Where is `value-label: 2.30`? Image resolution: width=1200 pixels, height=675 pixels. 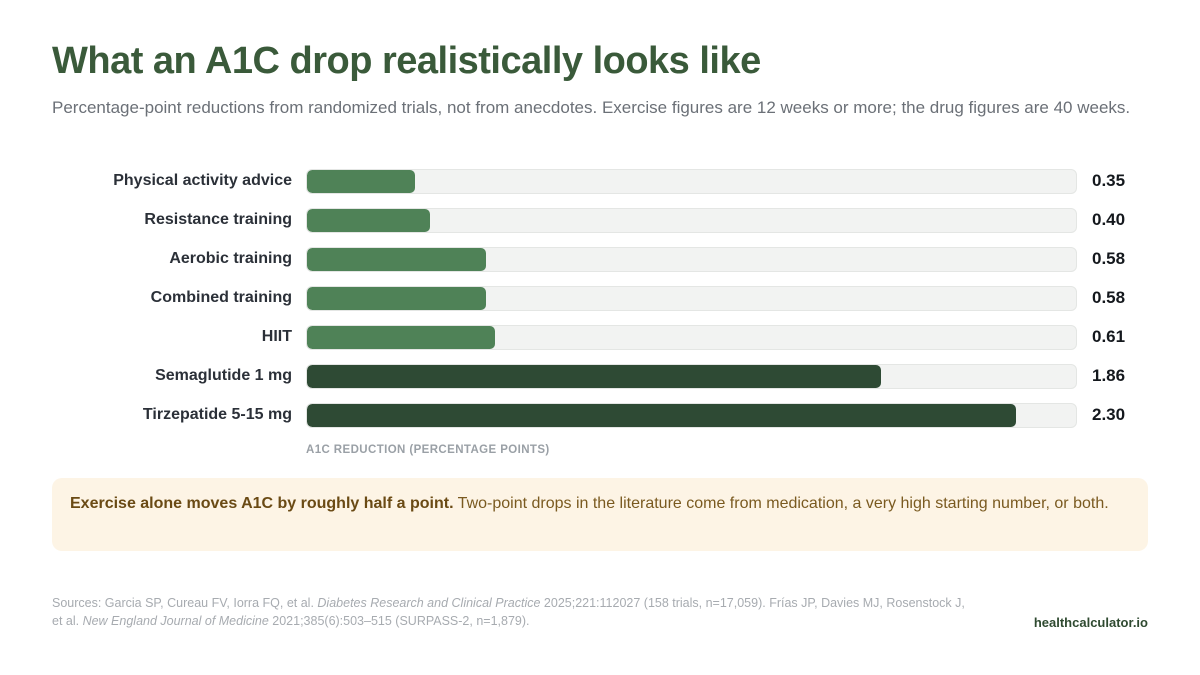 value-label: 2.30 is located at coordinates (1109, 414).